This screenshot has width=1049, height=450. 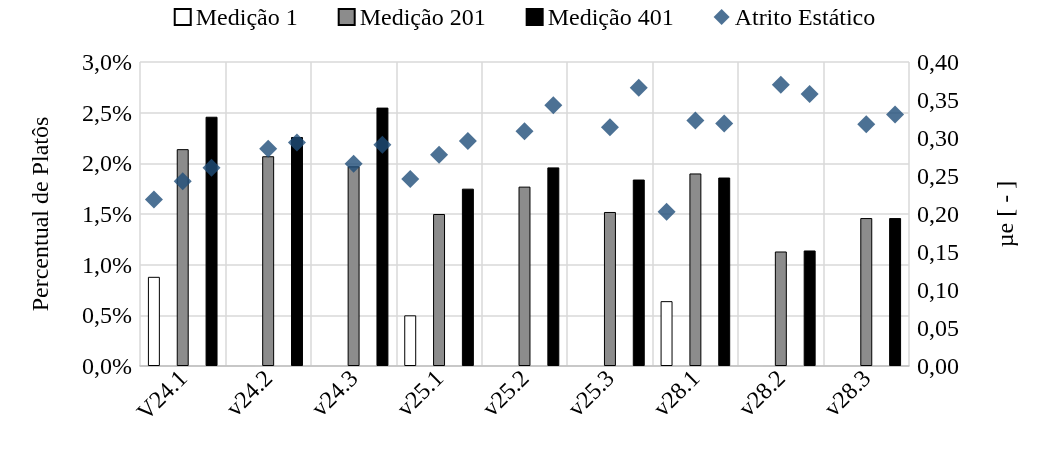 What do you see at coordinates (938, 214) in the screenshot?
I see `y2-tick-label: 0,20` at bounding box center [938, 214].